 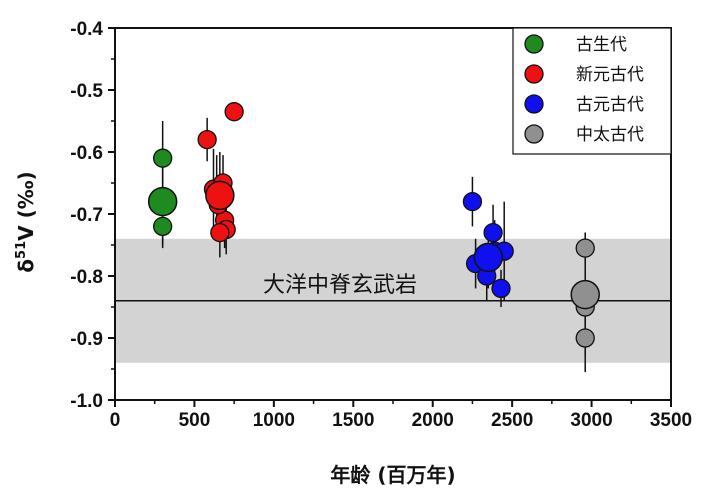 I want to click on x-tick-label: 500, so click(x=195, y=420).